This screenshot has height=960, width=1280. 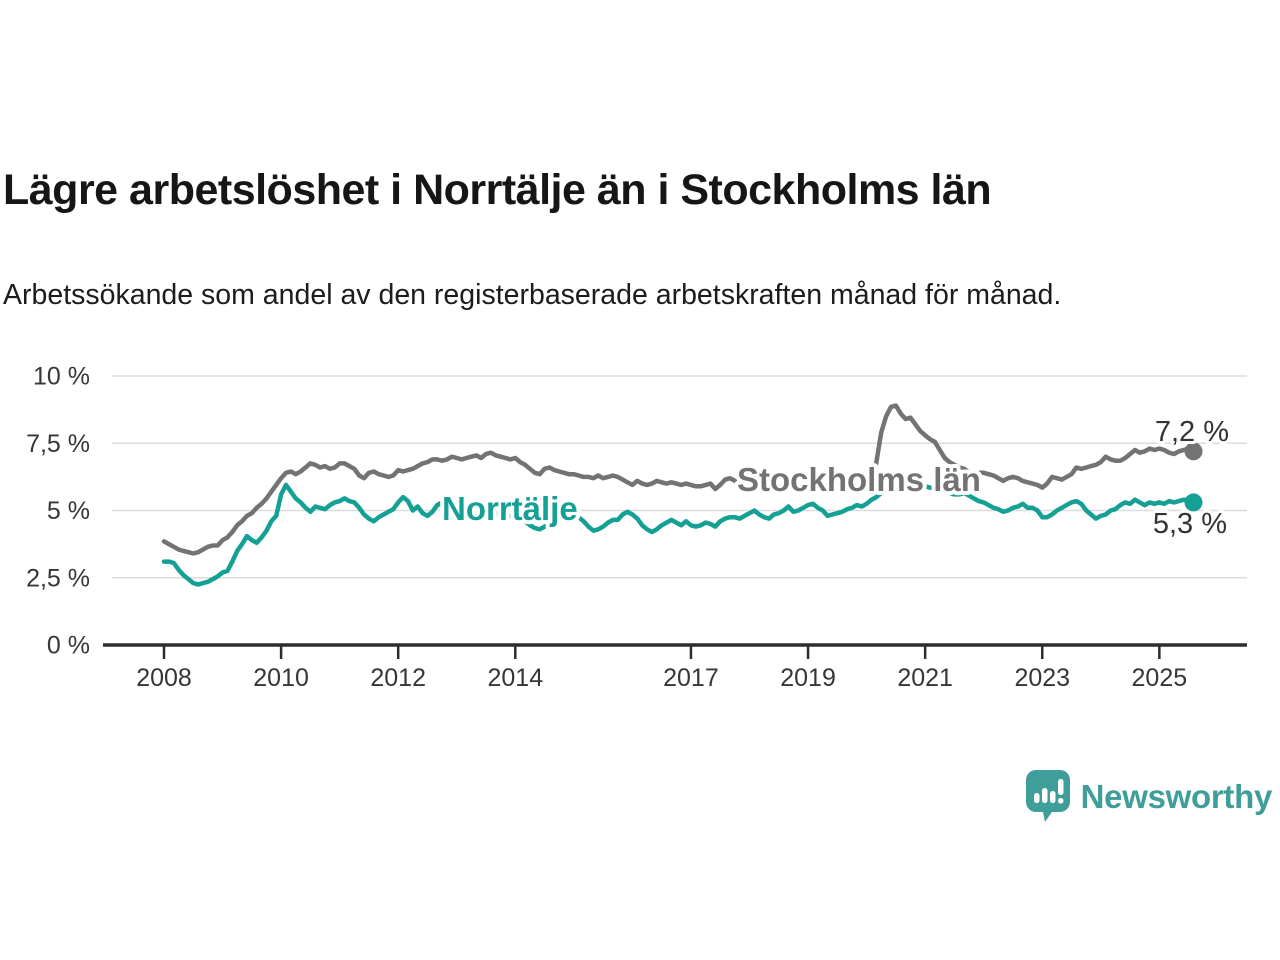 I want to click on series-label: Stockholms län, so click(x=859, y=479).